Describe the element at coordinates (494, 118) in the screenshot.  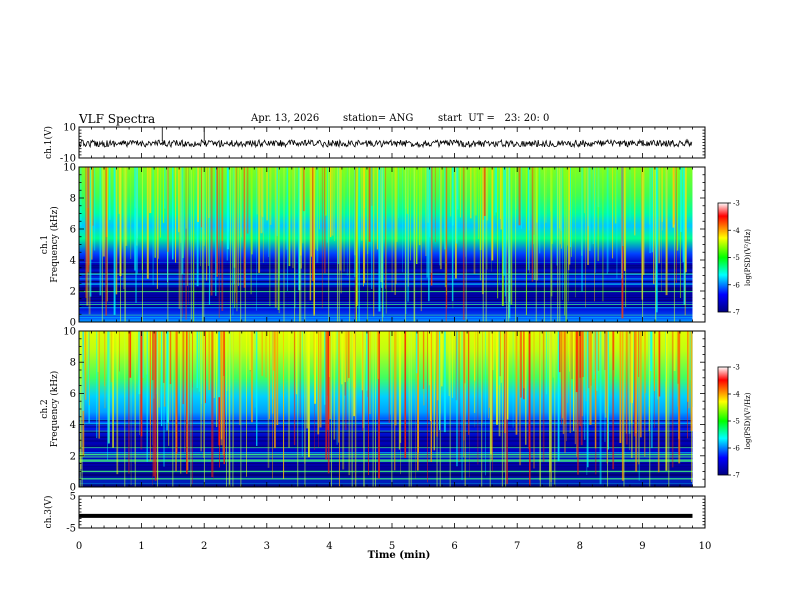
I see `start-time-label: start UT = 23: 20: 0` at that location.